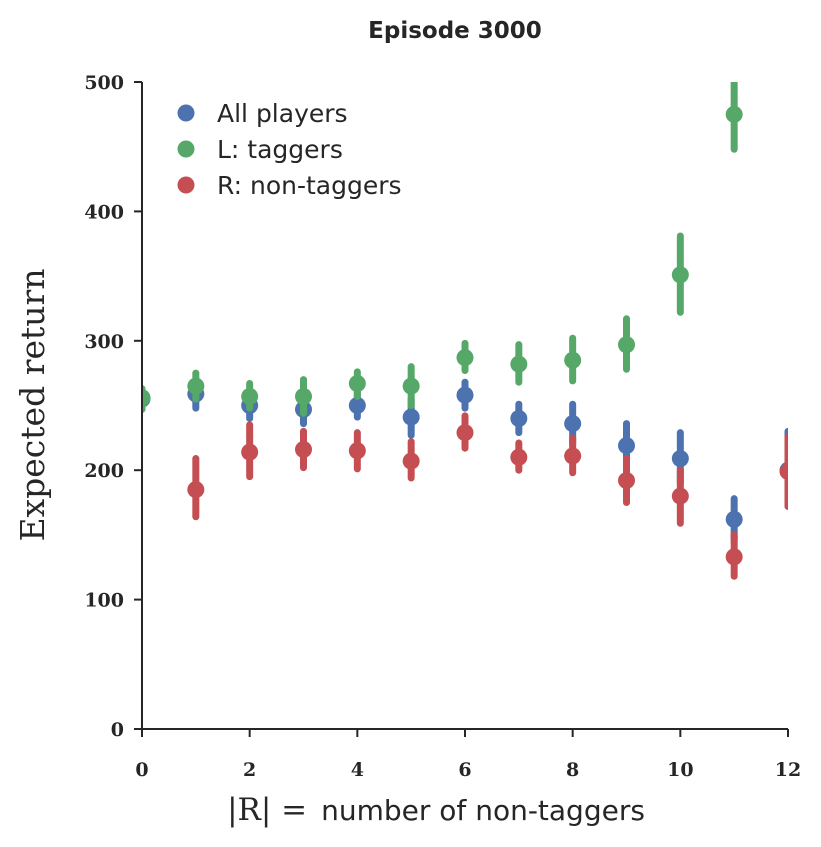 The width and height of the screenshot is (821, 847). What do you see at coordinates (141, 770) in the screenshot?
I see `x-tick-label: 0` at bounding box center [141, 770].